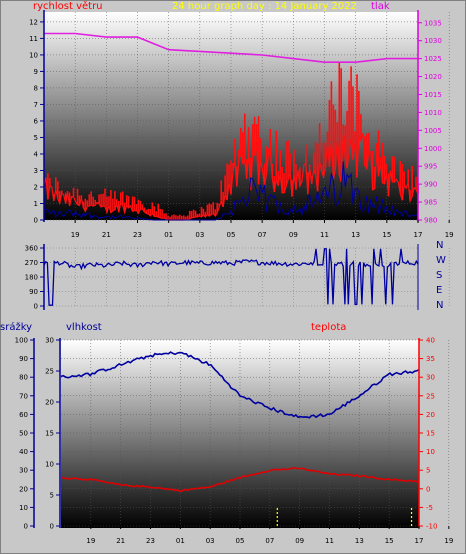 Image resolution: width=466 pixels, height=554 pixels. I want to click on chart-title: 24 hour graph day : 14 January 2022, so click(264, 6).